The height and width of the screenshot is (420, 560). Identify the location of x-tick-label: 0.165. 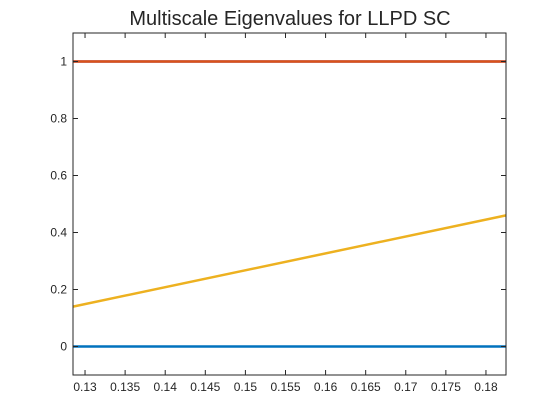
(366, 387).